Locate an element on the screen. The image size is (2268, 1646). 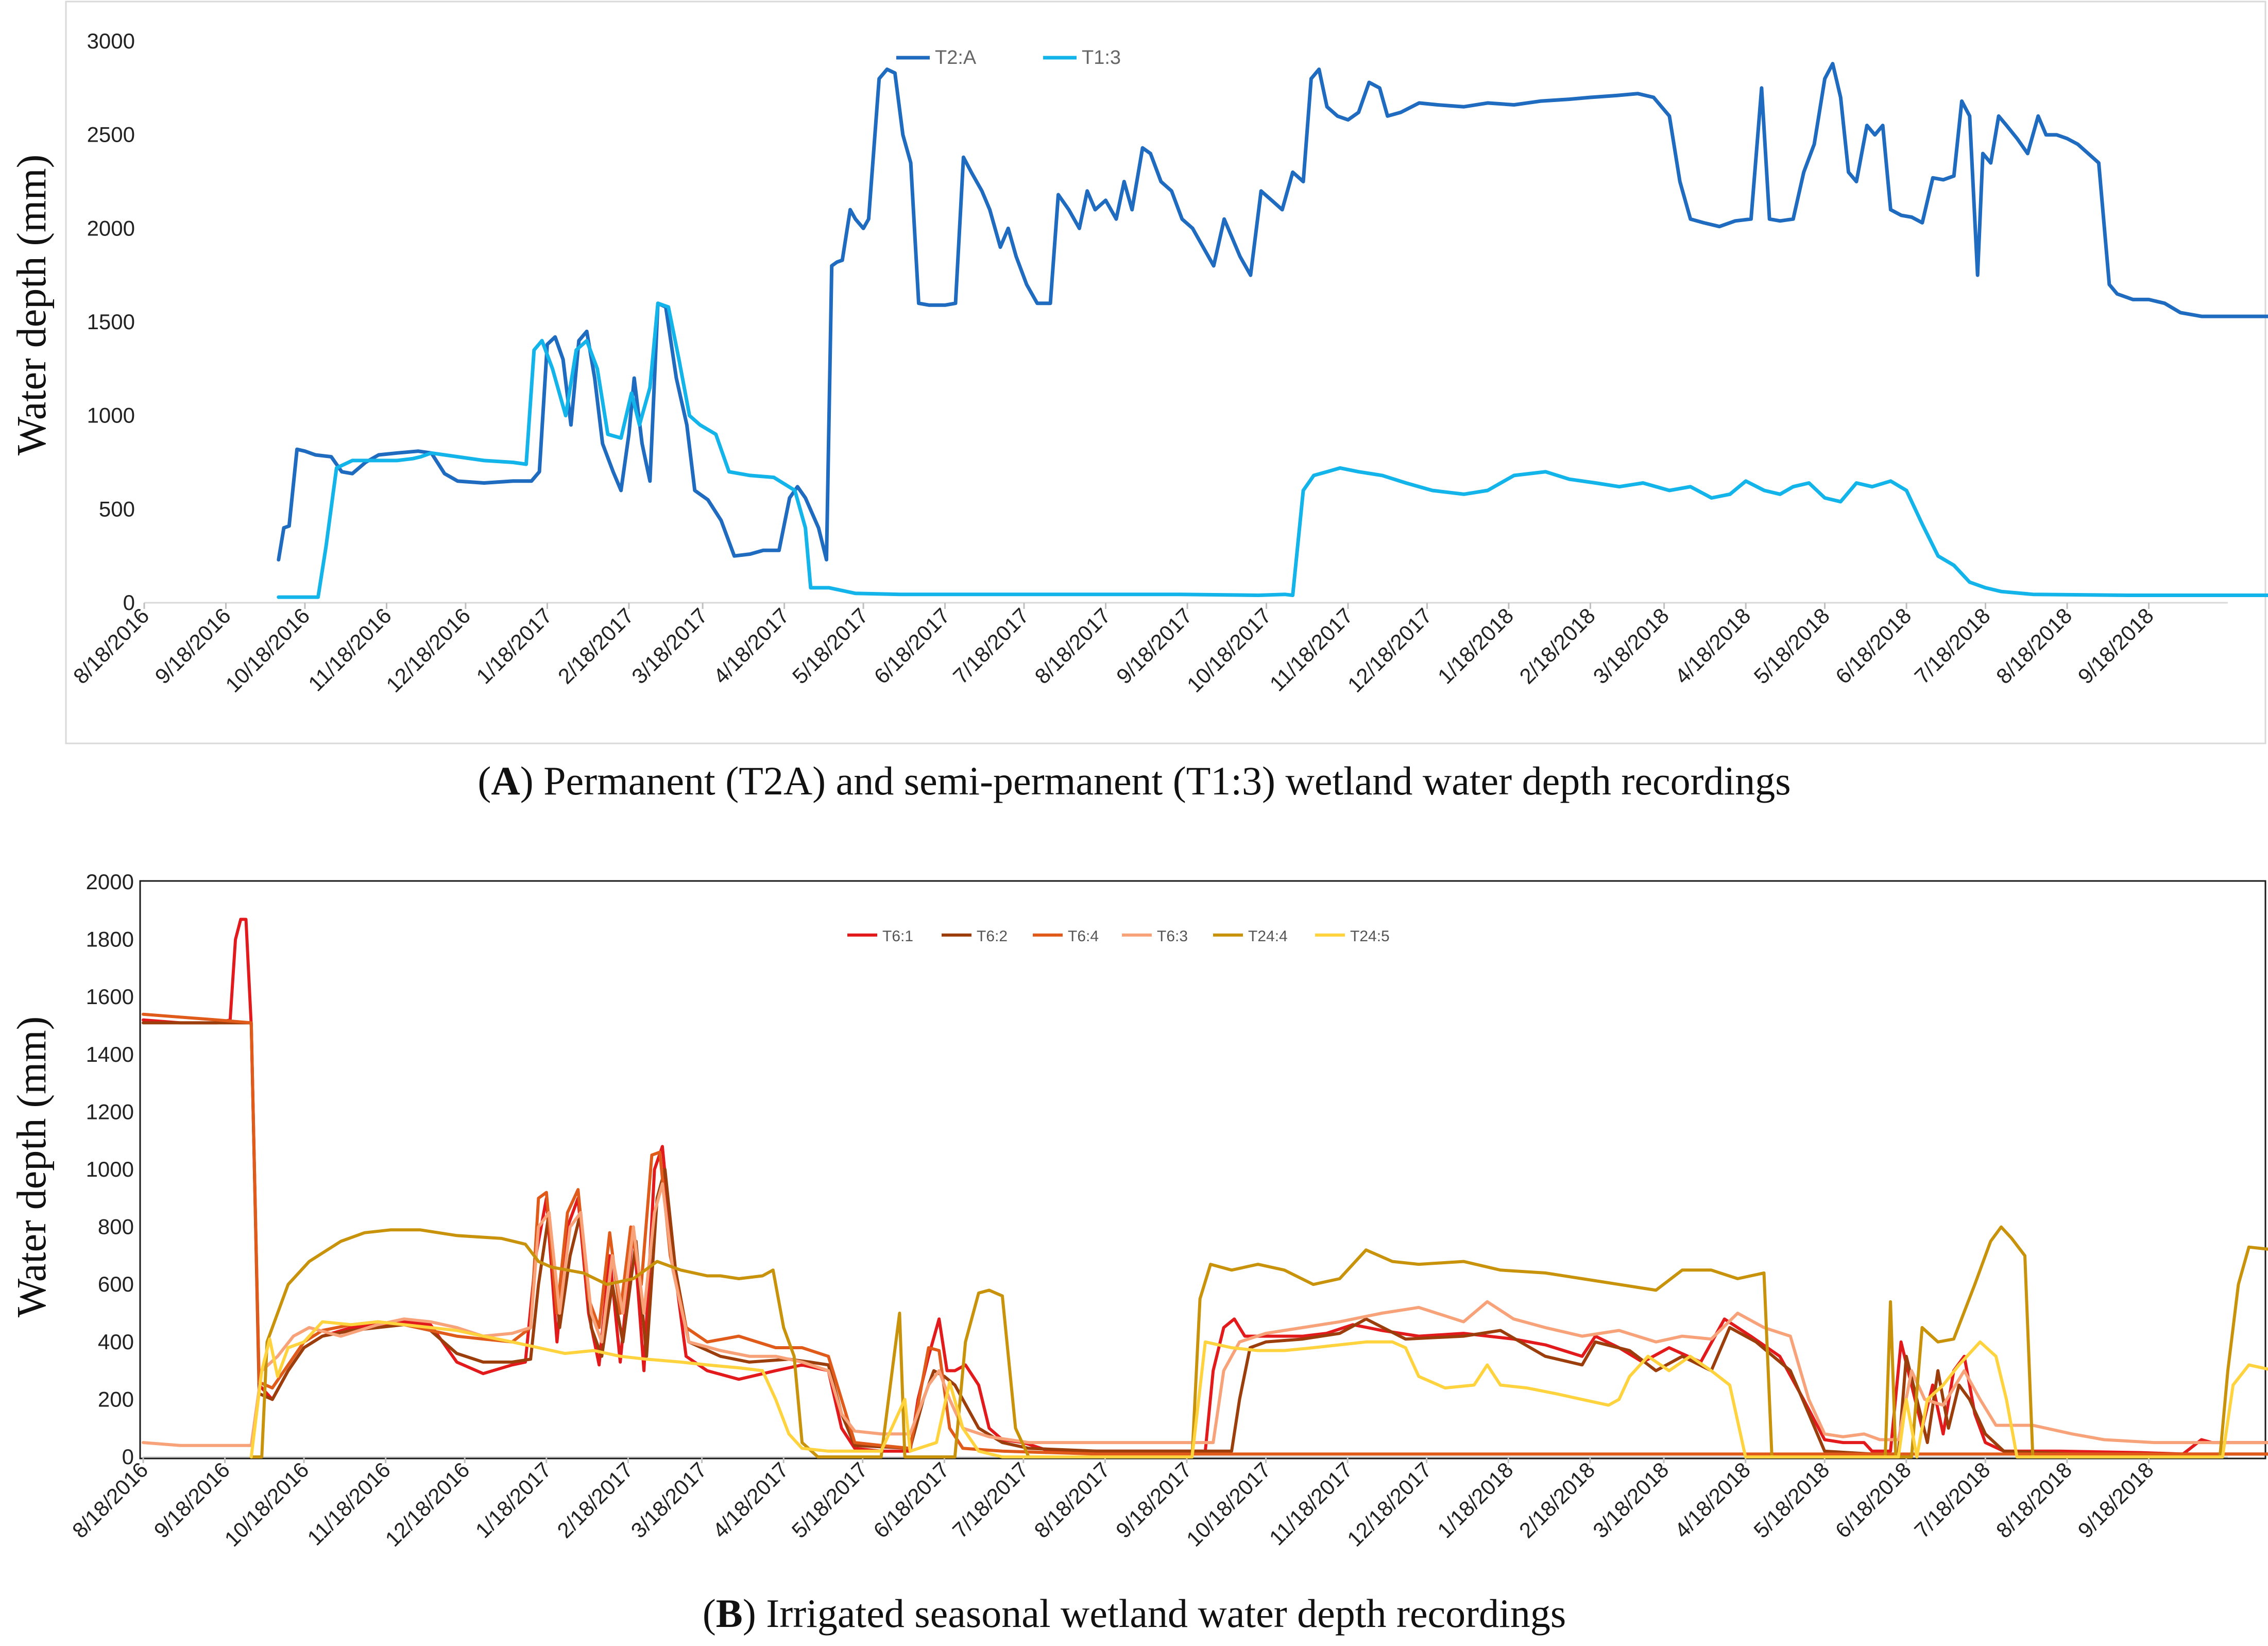
panel-b-x-tick-label: 11/18/2017 is located at coordinates (1311, 1504).